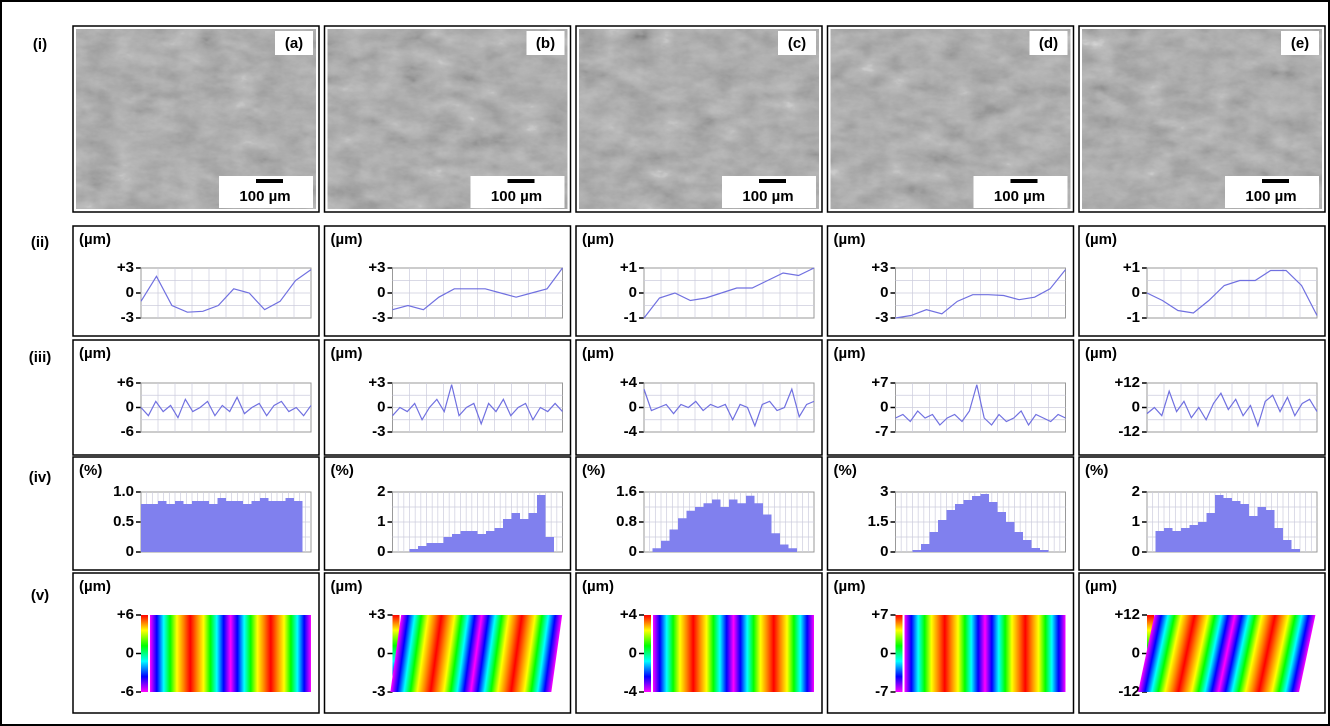 Image resolution: width=1330 pixels, height=726 pixels. Describe the element at coordinates (1048, 43) in the screenshot. I see `panel-label: (d)` at that location.